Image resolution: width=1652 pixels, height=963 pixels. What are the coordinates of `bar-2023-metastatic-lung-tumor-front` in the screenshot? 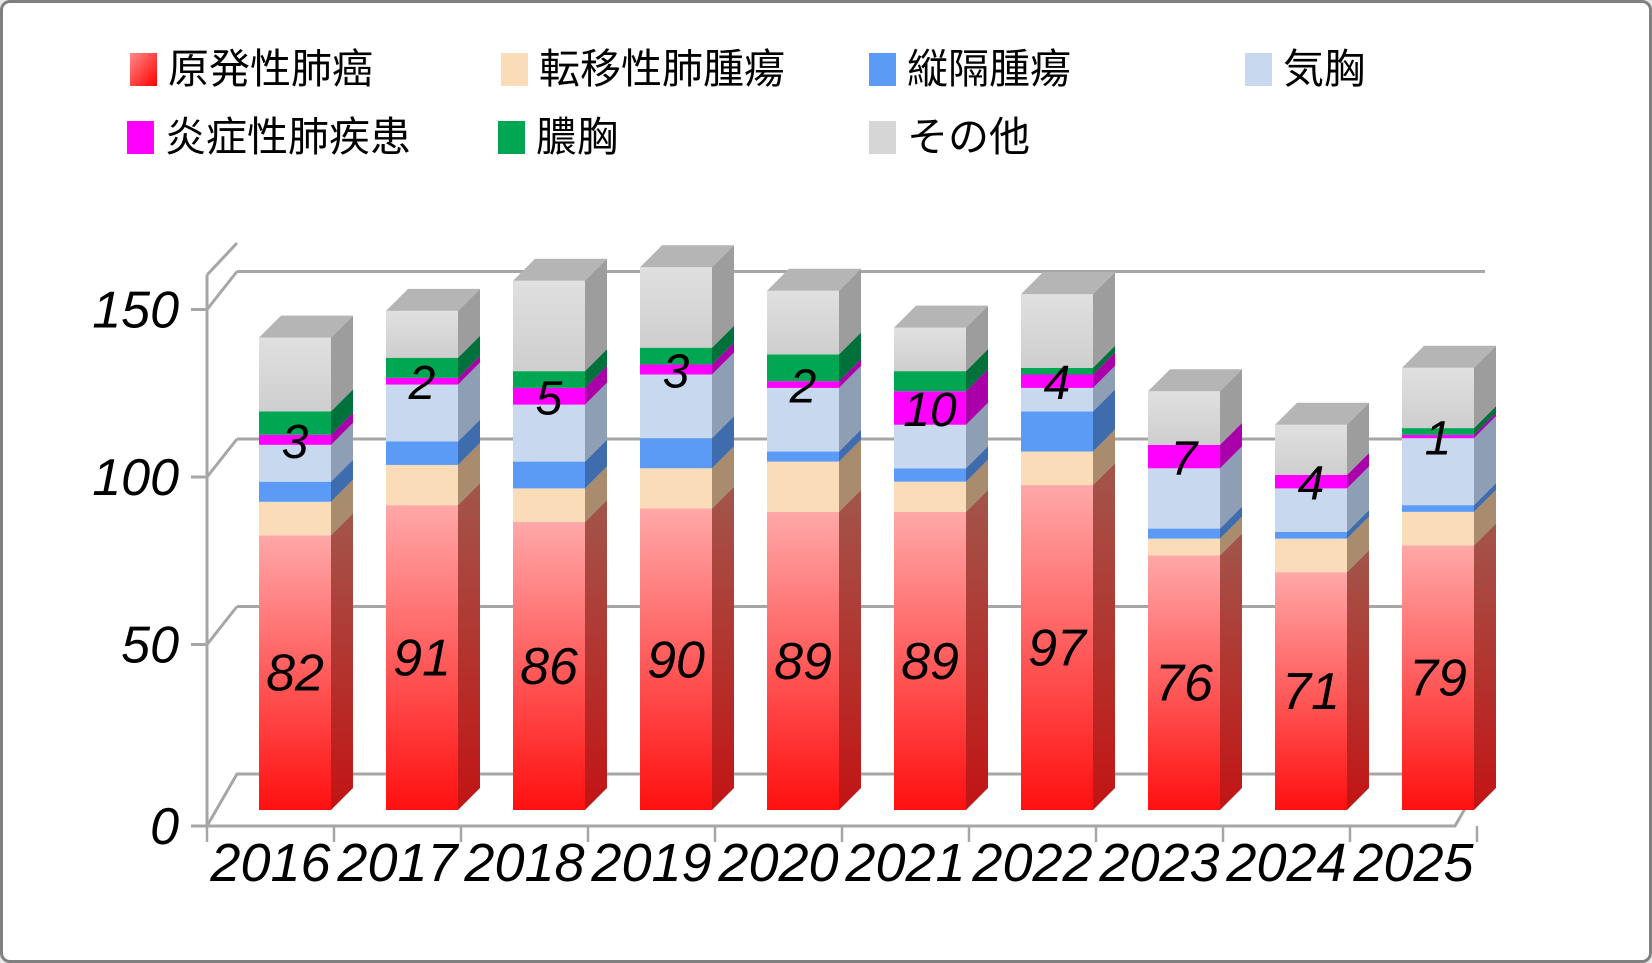 It's located at (1184, 547).